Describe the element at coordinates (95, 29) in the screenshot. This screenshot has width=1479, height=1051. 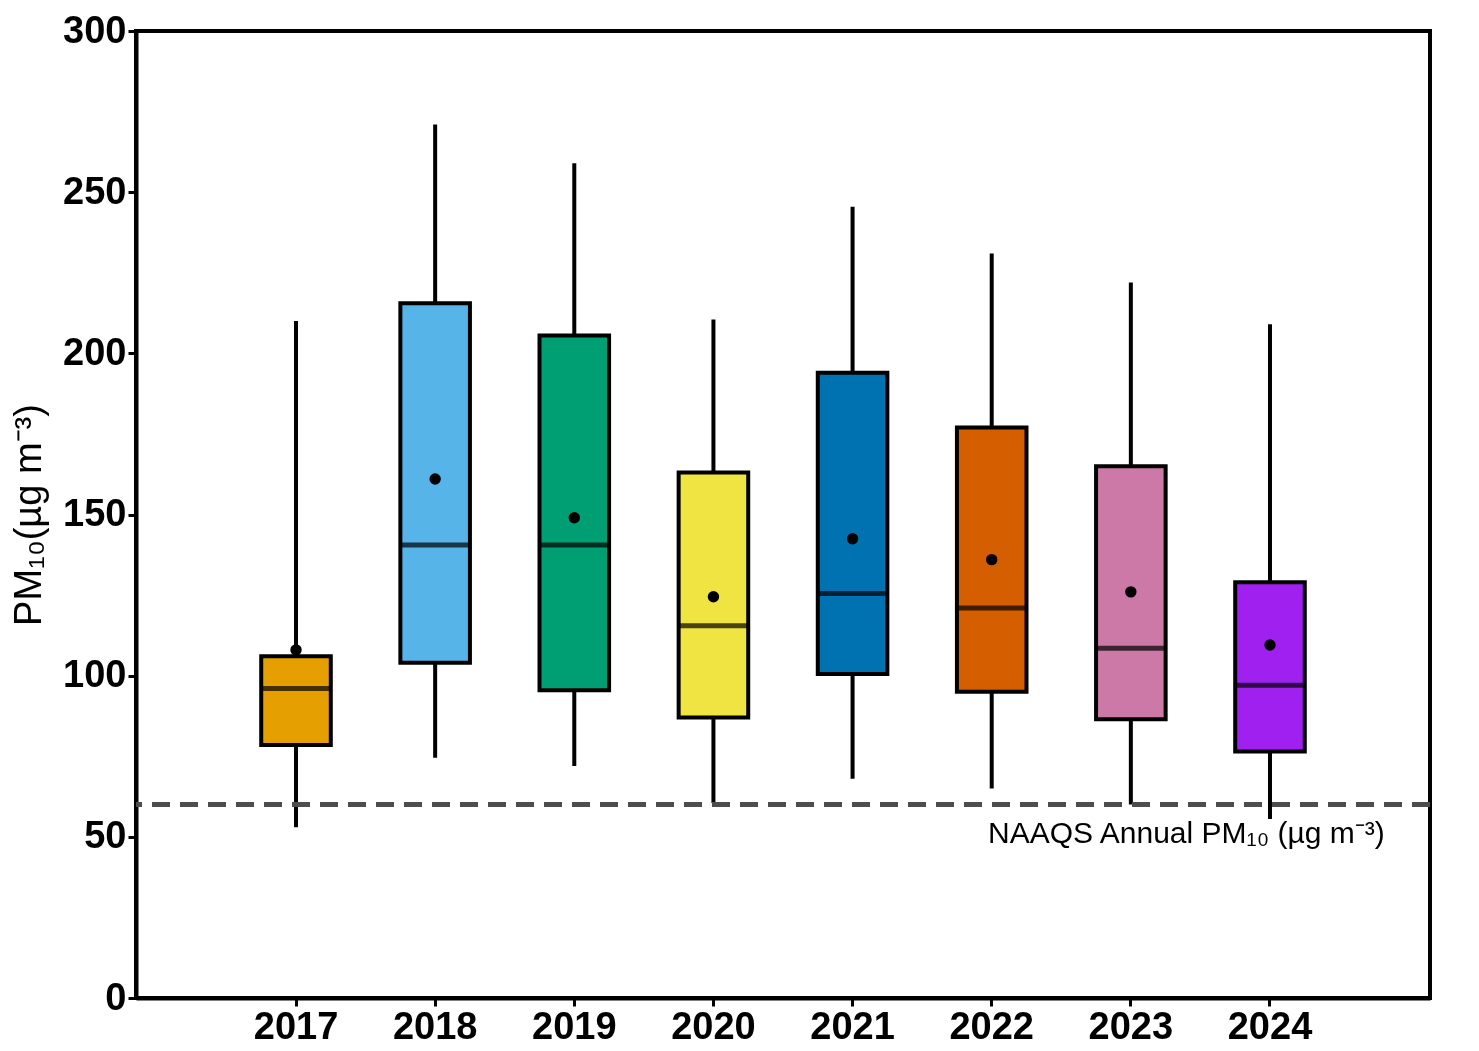
I see `y-tick-label: 300` at that location.